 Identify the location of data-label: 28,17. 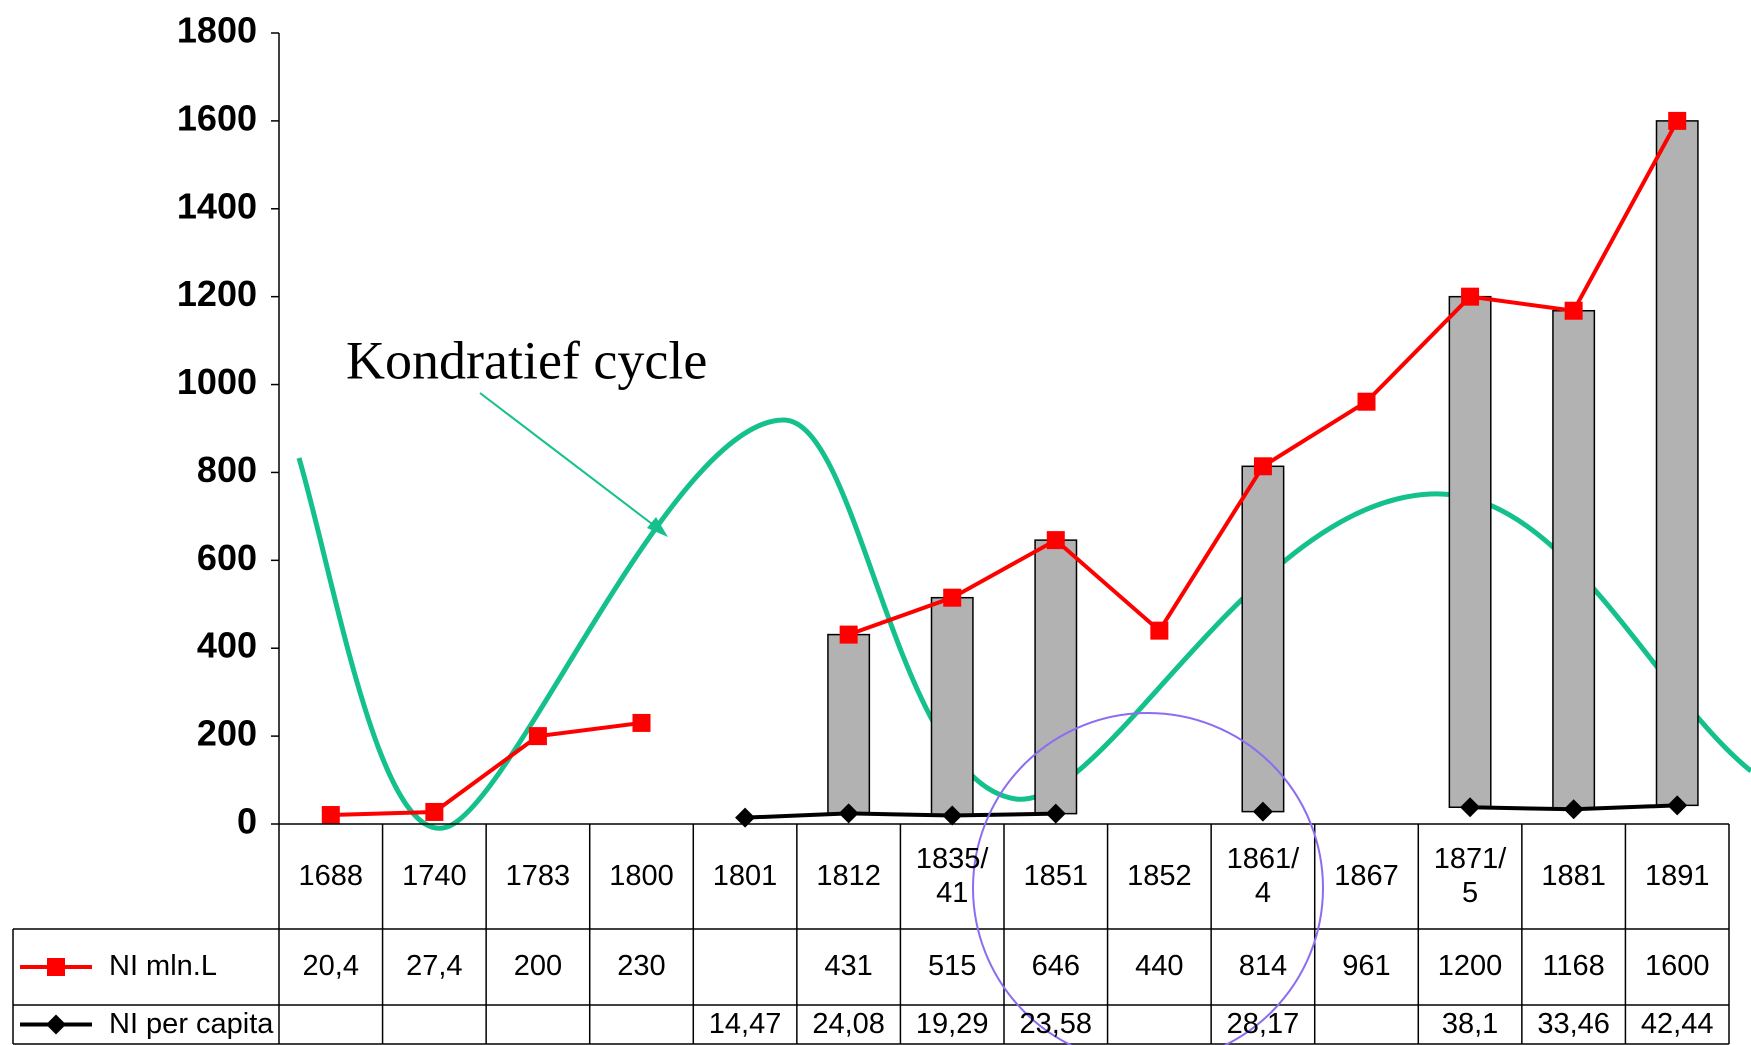
(1263, 1023).